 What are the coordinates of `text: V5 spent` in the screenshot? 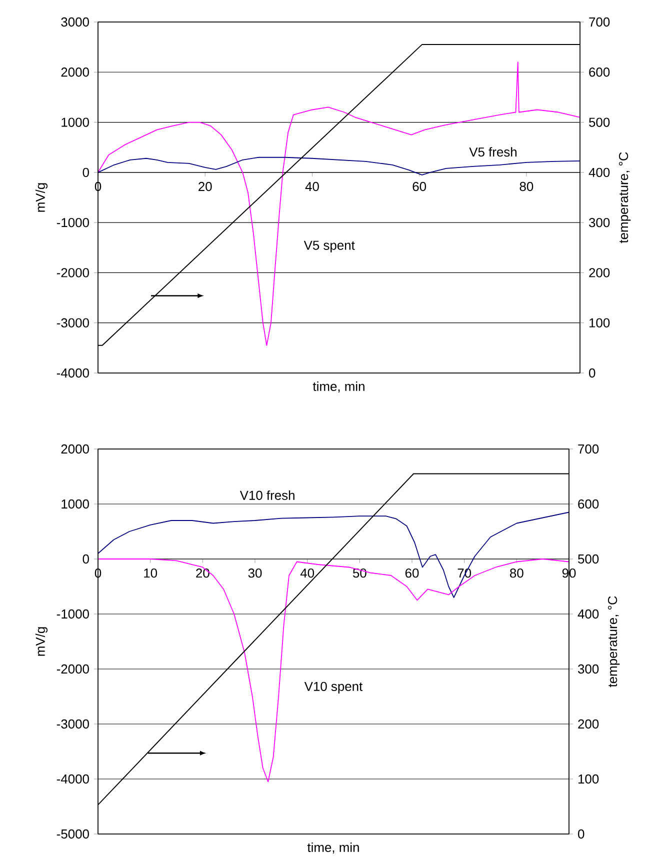 It's located at (329, 246).